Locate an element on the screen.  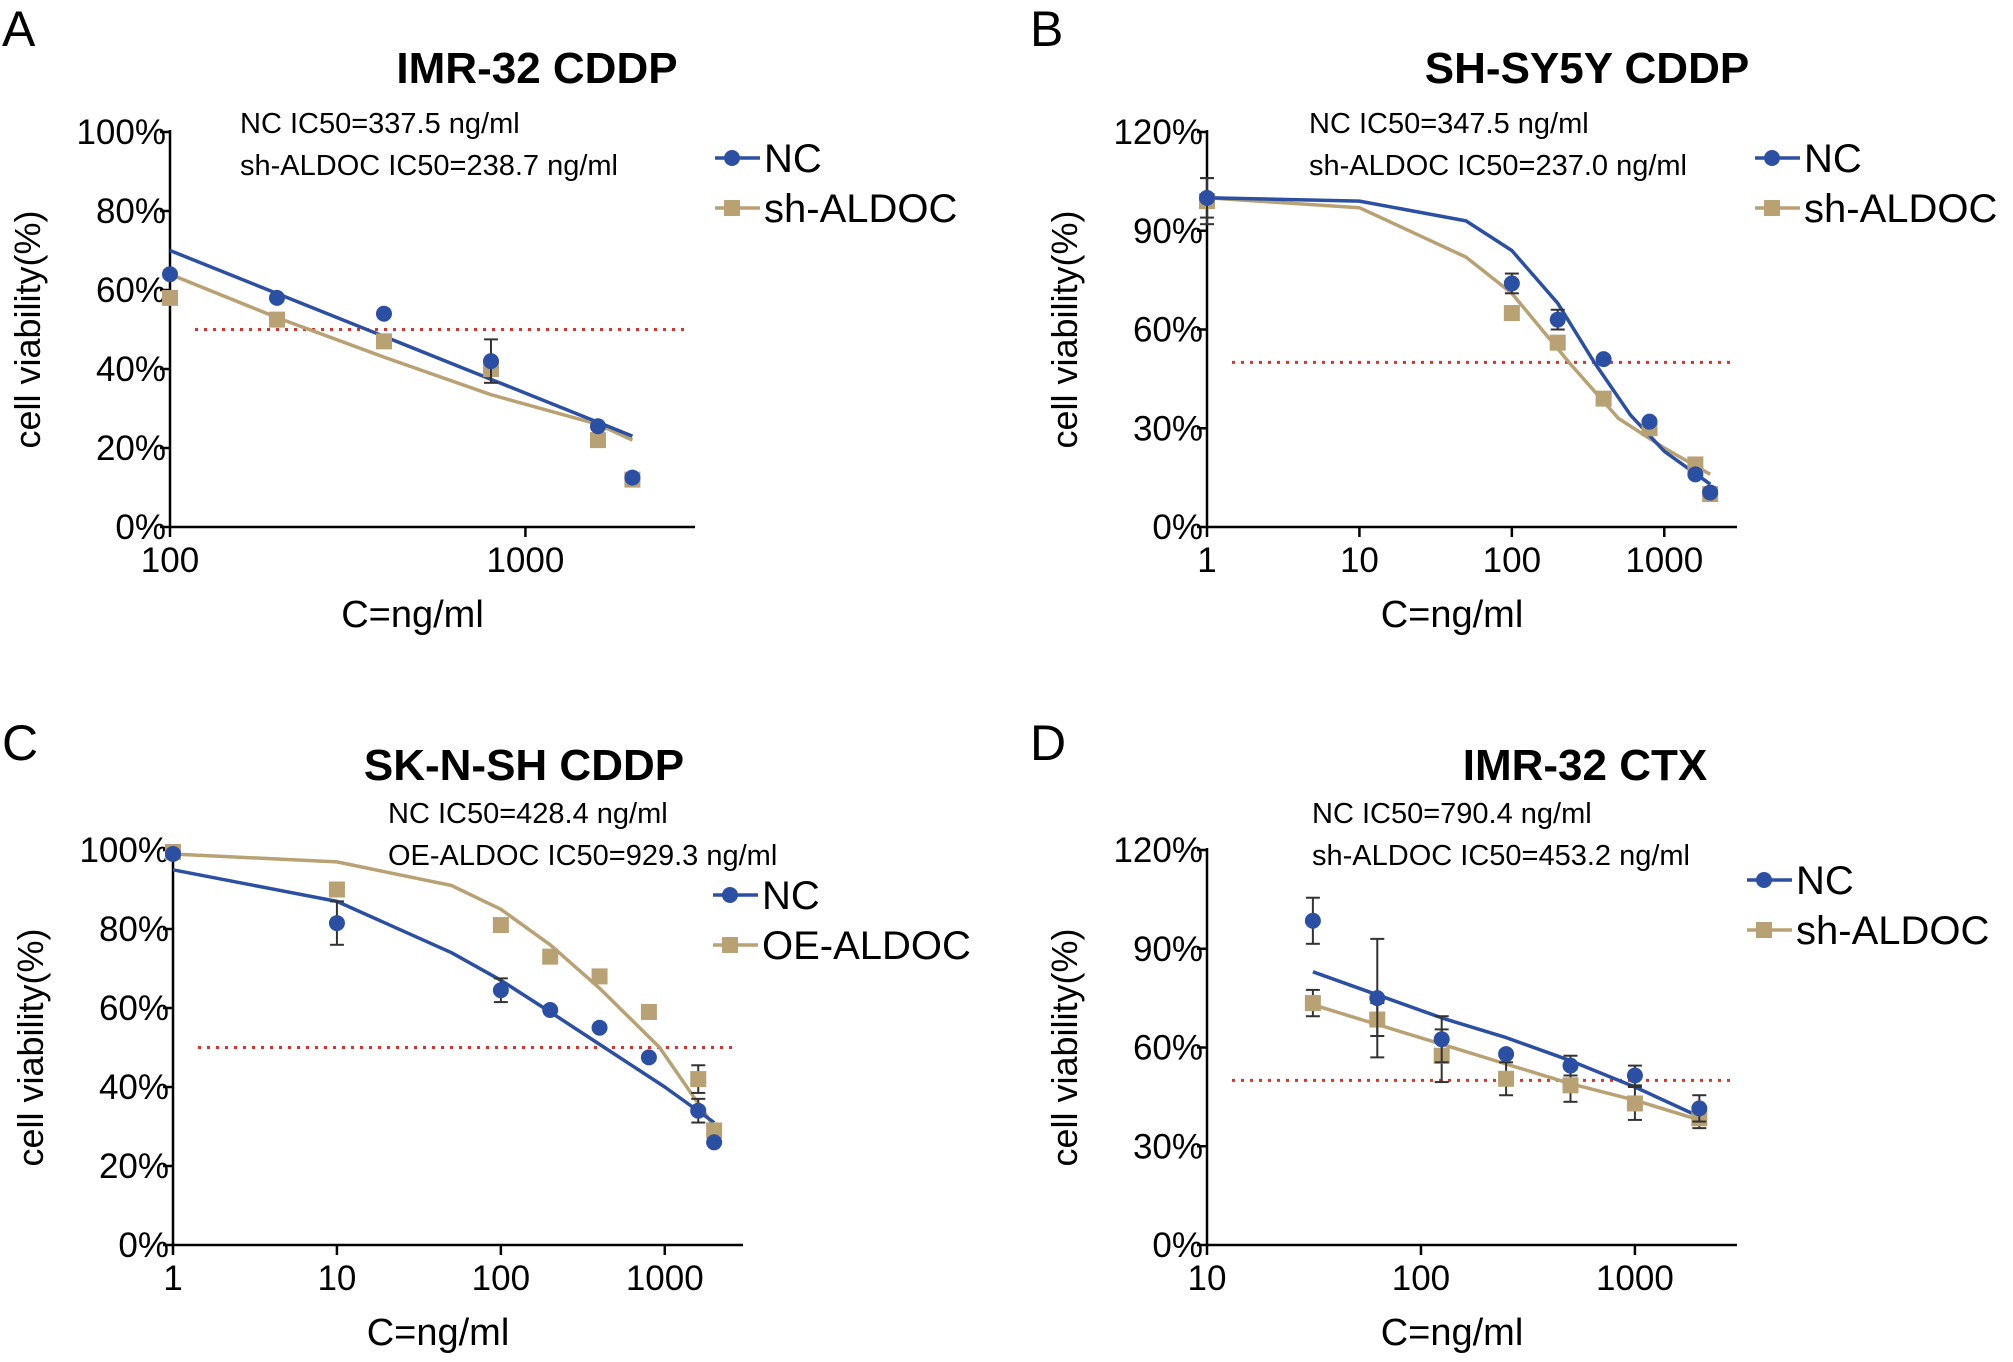
ic50-annotation: sh-ALDOC IC50=453.2 ng/ml is located at coordinates (1501, 856).